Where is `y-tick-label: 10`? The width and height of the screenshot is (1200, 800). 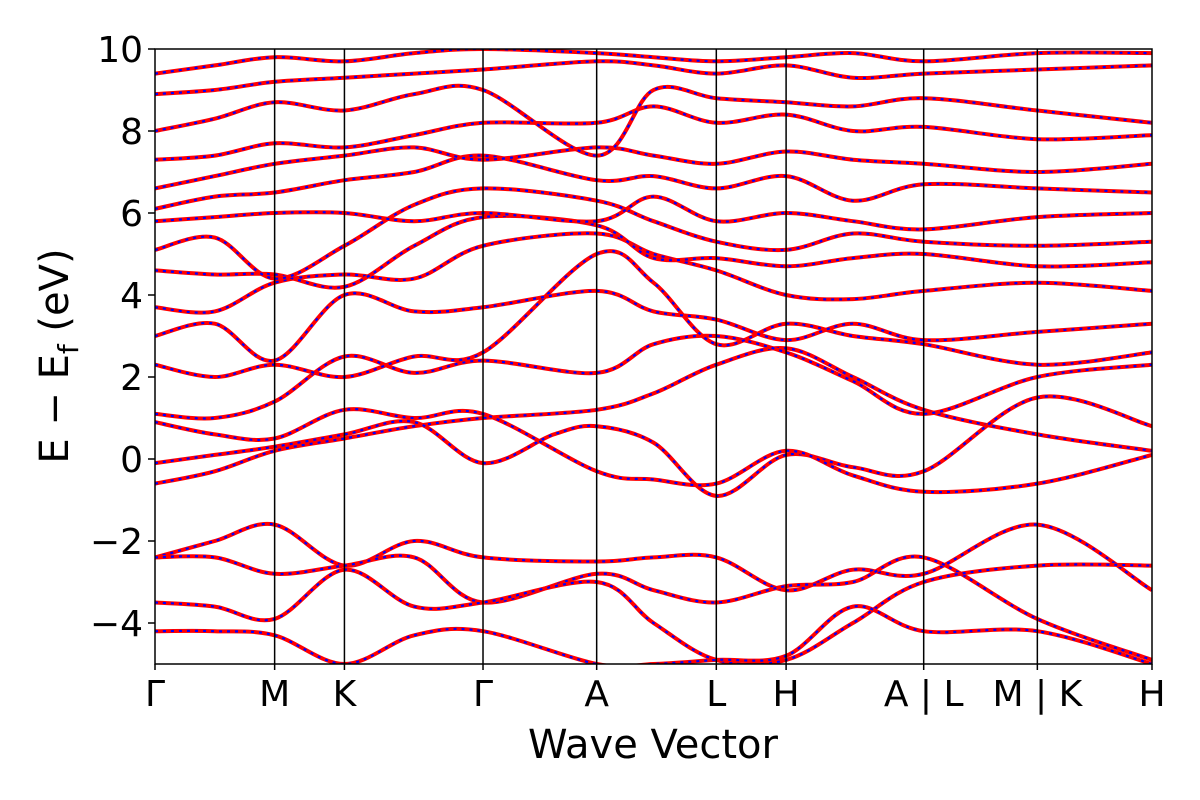 y-tick-label: 10 is located at coordinates (120, 50).